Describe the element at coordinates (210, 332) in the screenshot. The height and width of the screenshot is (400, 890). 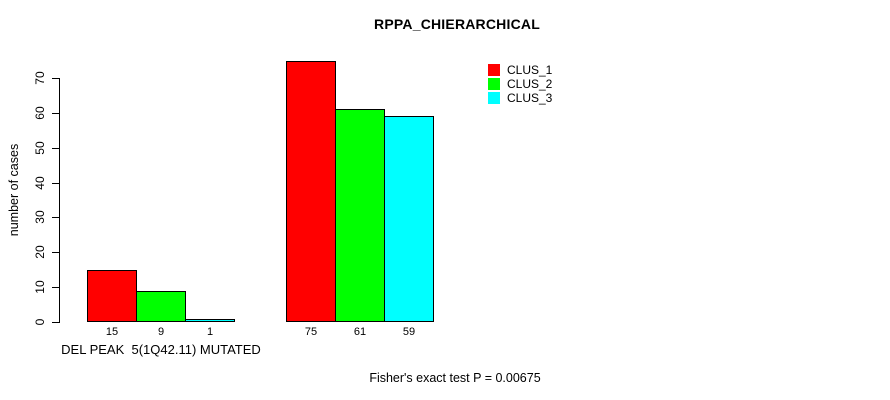
I see `bar-value-label: 1` at that location.